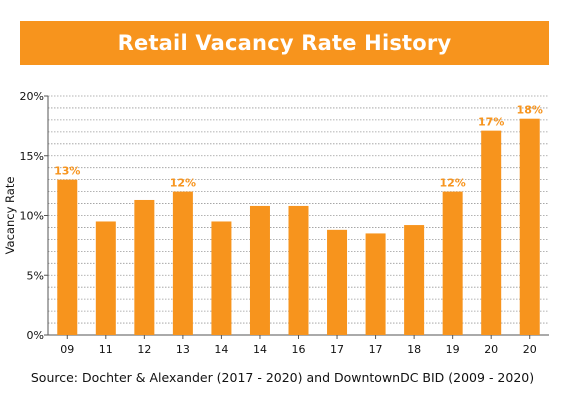  Describe the element at coordinates (414, 349) in the screenshot. I see `x-tick-label: 18` at that location.